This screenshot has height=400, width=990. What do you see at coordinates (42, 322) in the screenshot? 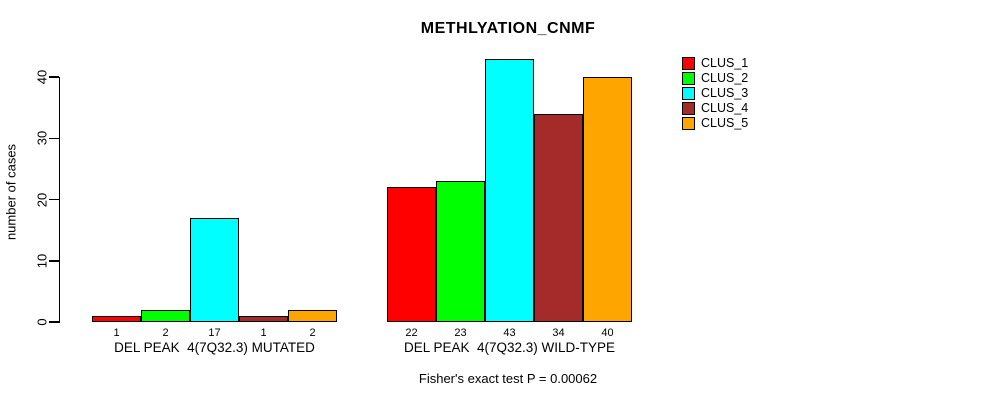
I see `y-tick-label: 0` at bounding box center [42, 322].